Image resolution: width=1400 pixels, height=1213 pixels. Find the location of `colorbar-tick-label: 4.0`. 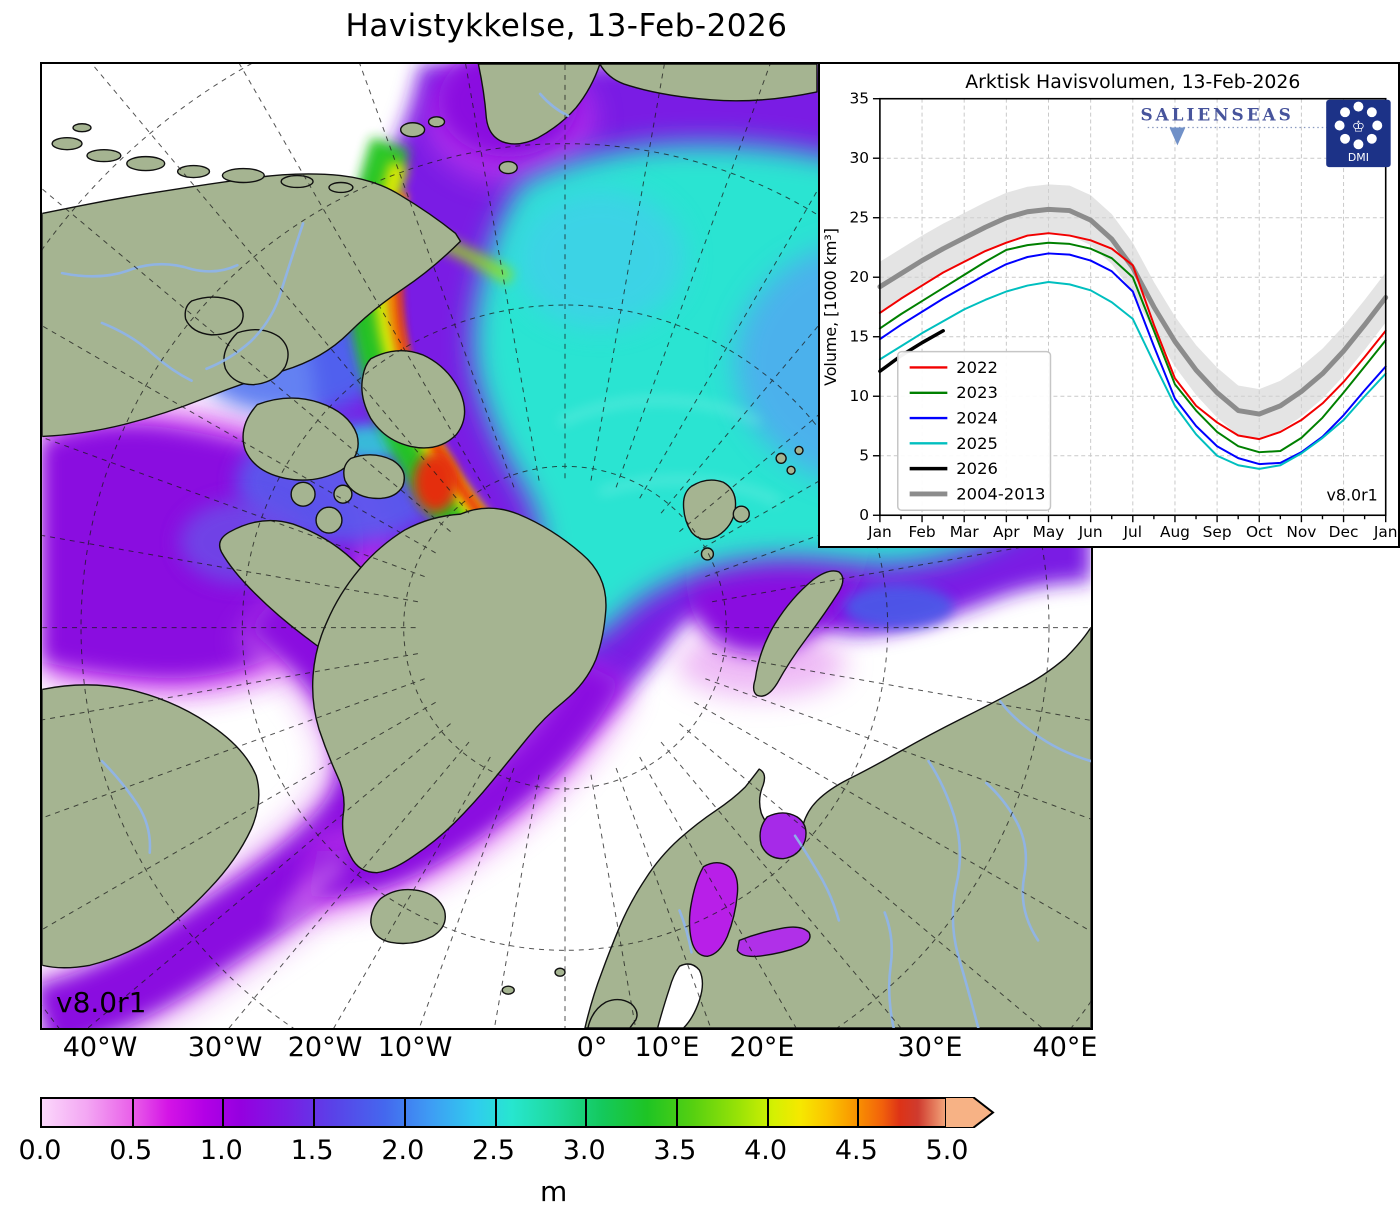

colorbar-tick-label: 4.0 is located at coordinates (766, 1150).